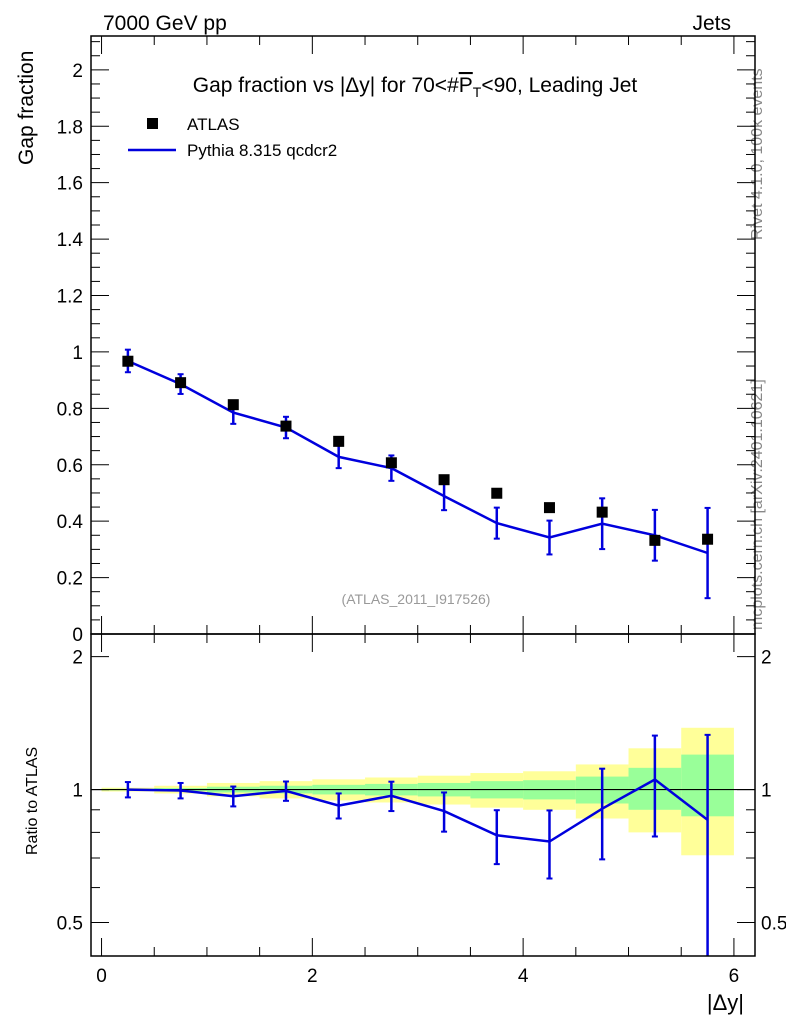  Describe the element at coordinates (711, 23) in the screenshot. I see `header-jets-label: Jets` at that location.